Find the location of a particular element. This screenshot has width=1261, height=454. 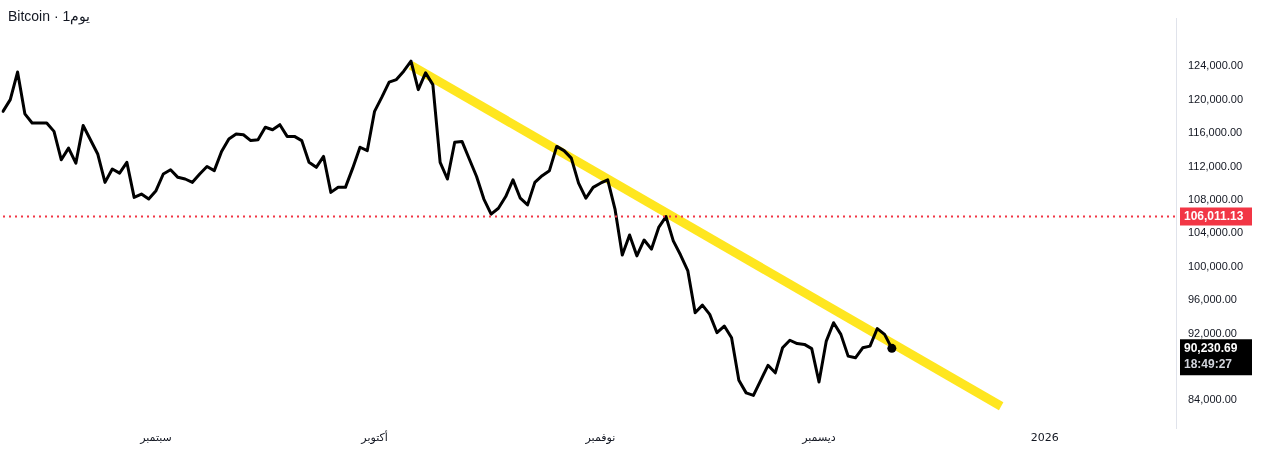

y-tick-label: 96,000.00 is located at coordinates (1212, 299).